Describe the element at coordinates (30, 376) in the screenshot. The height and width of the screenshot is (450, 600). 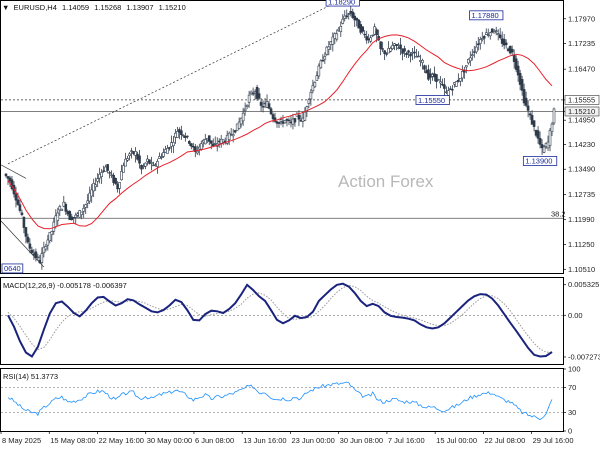
I see `rsi-panel-title: RSI(14) 51.3773` at that location.